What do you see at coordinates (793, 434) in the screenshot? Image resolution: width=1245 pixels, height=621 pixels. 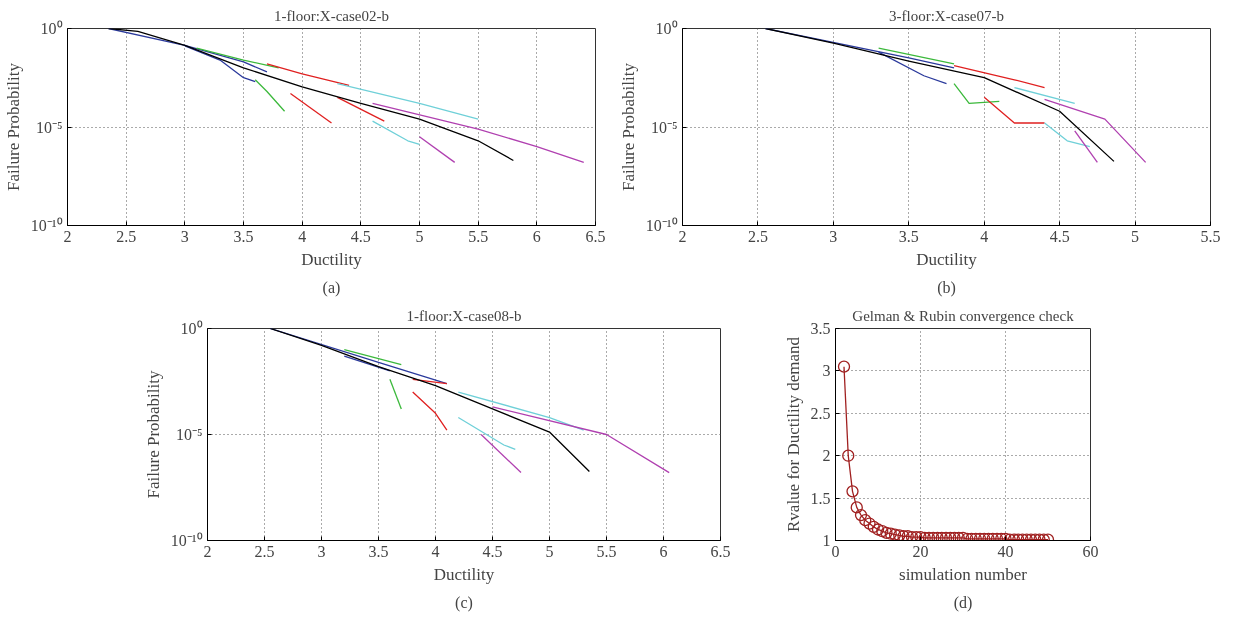 I see `y-axis-title: Rvalue for Ductility demand` at bounding box center [793, 434].